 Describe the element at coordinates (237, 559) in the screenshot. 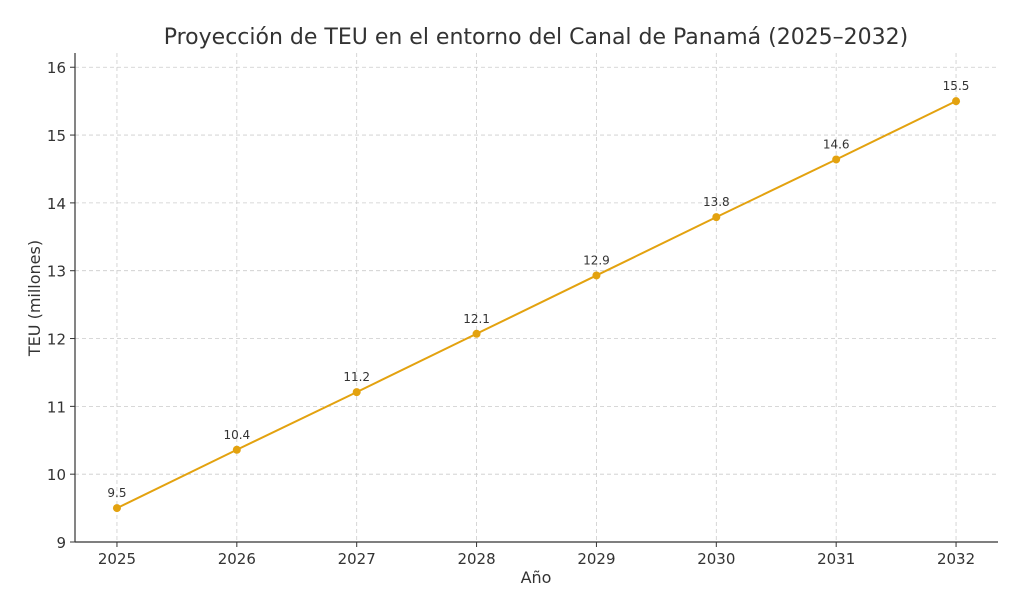

I see `x-tick-label: 2026` at that location.